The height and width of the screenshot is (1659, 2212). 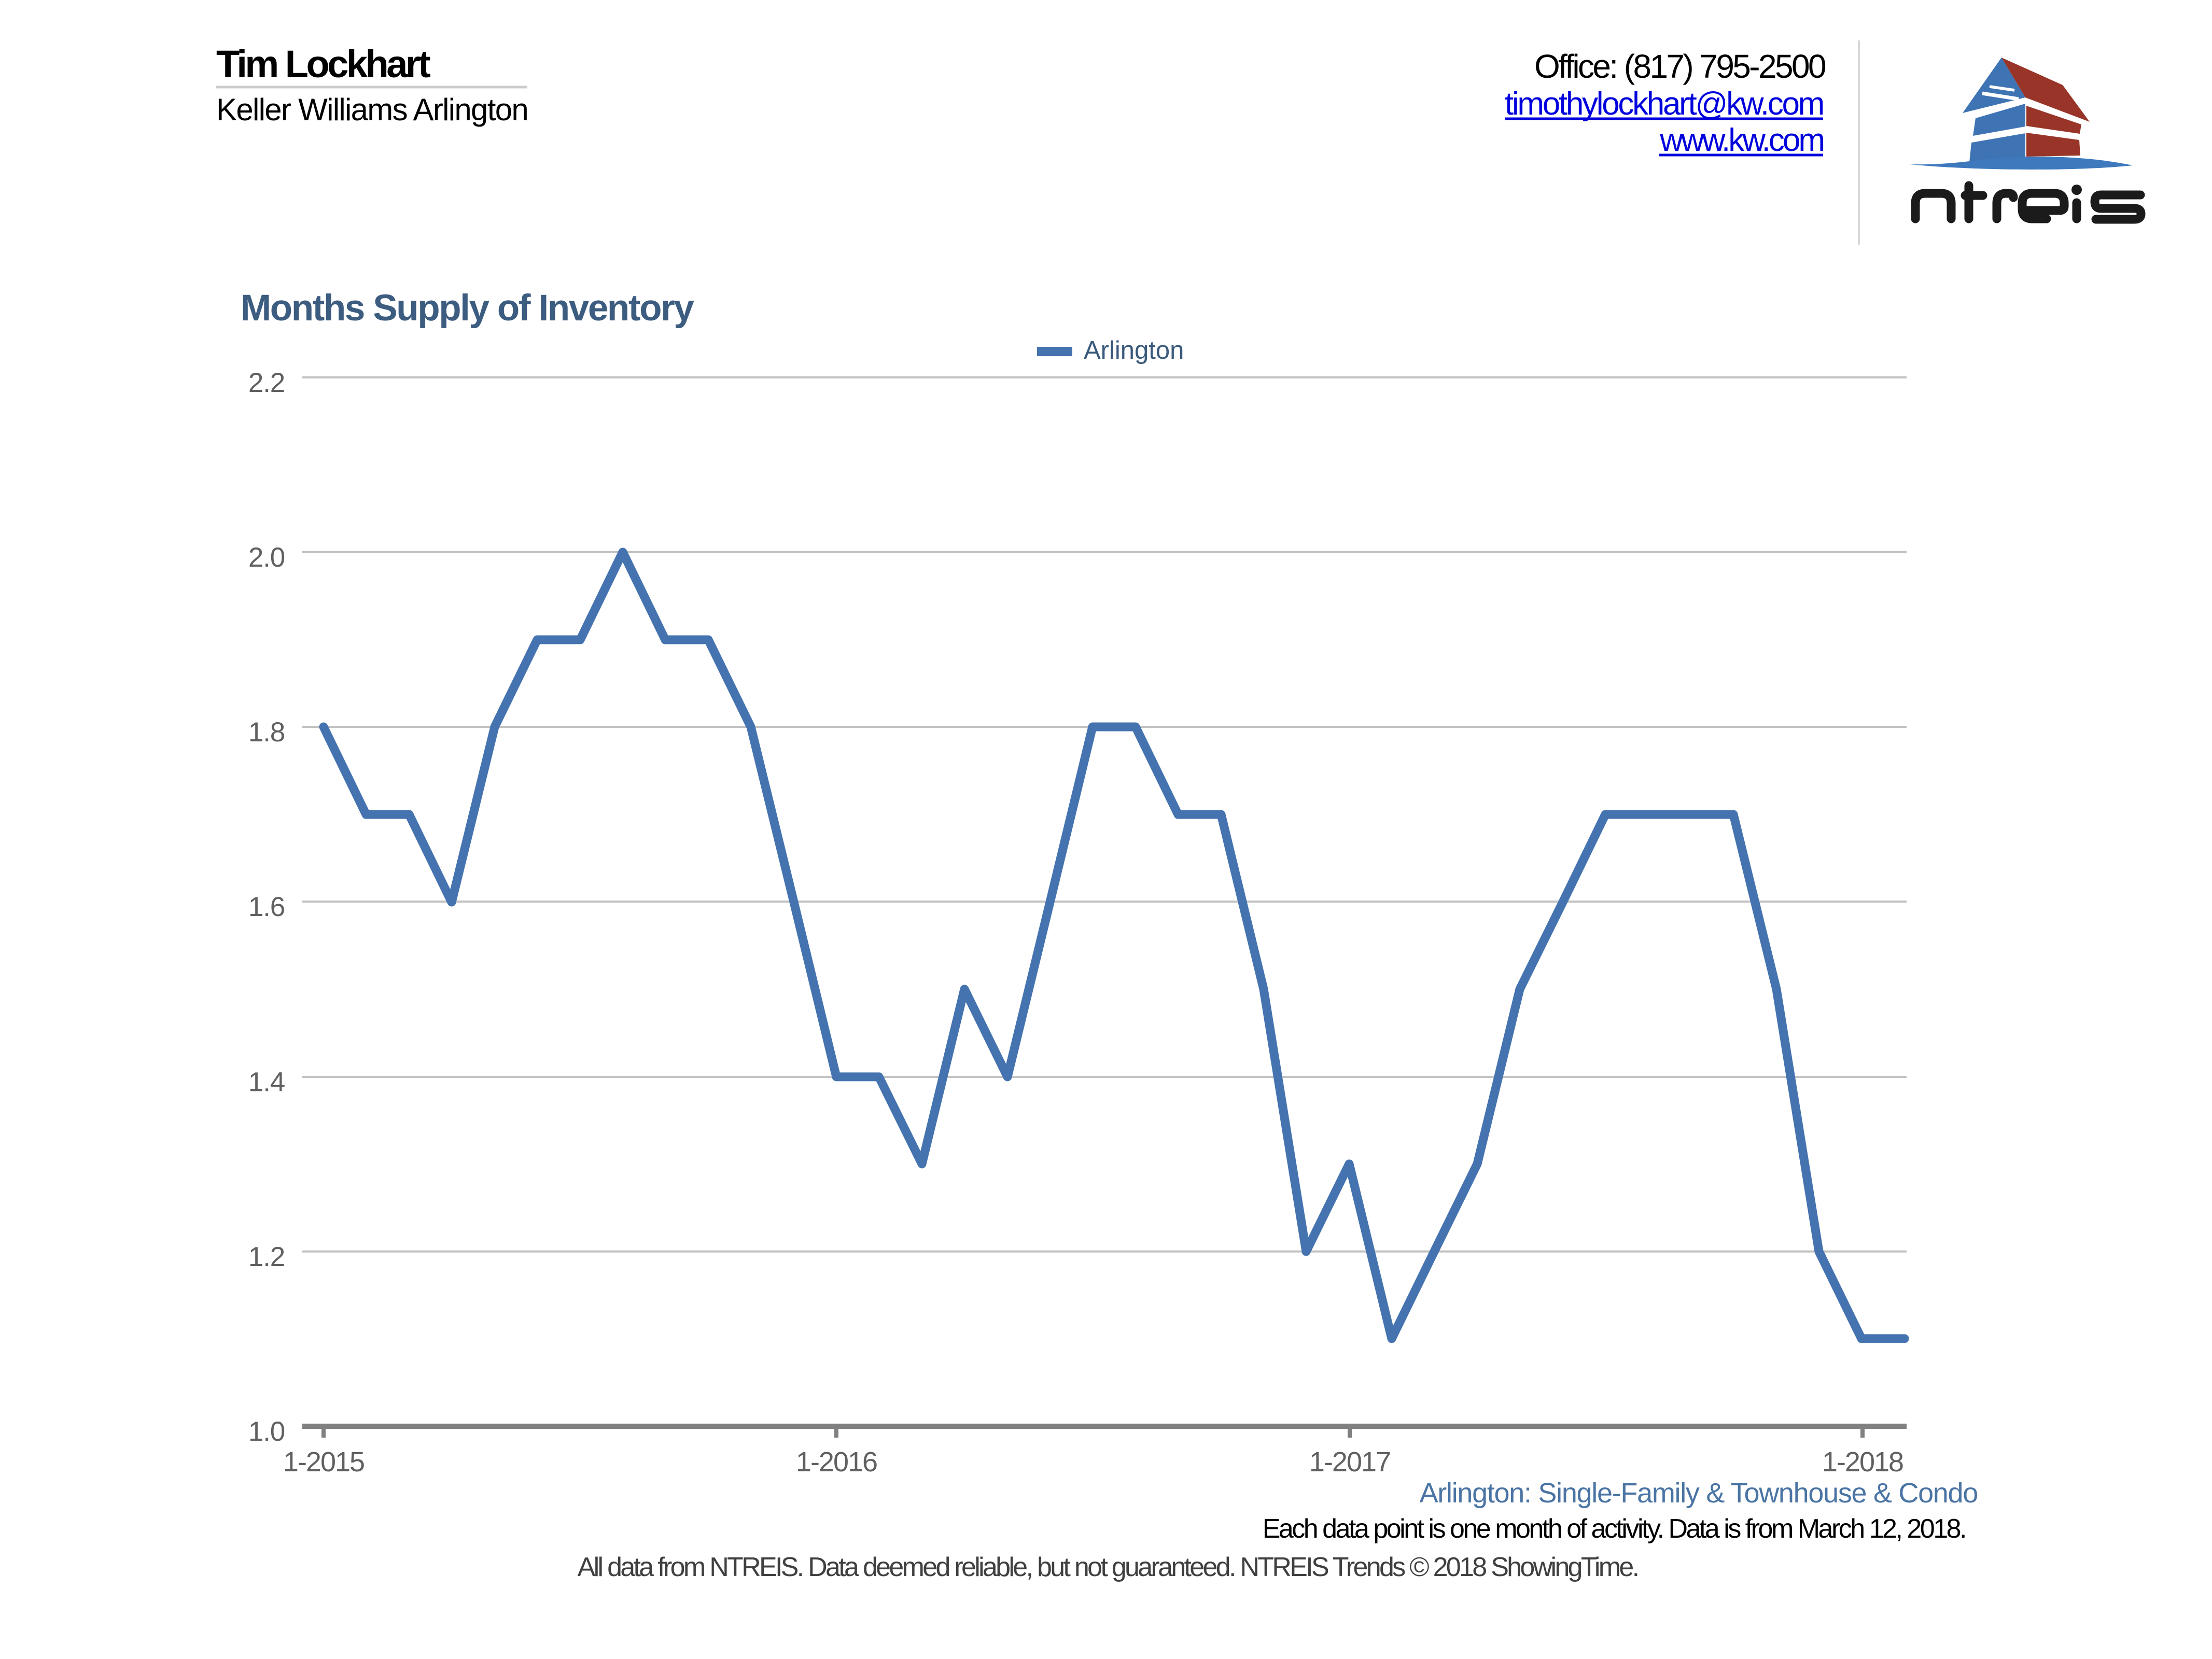 I want to click on svg-text: 1-2016, so click(x=836, y=1462).